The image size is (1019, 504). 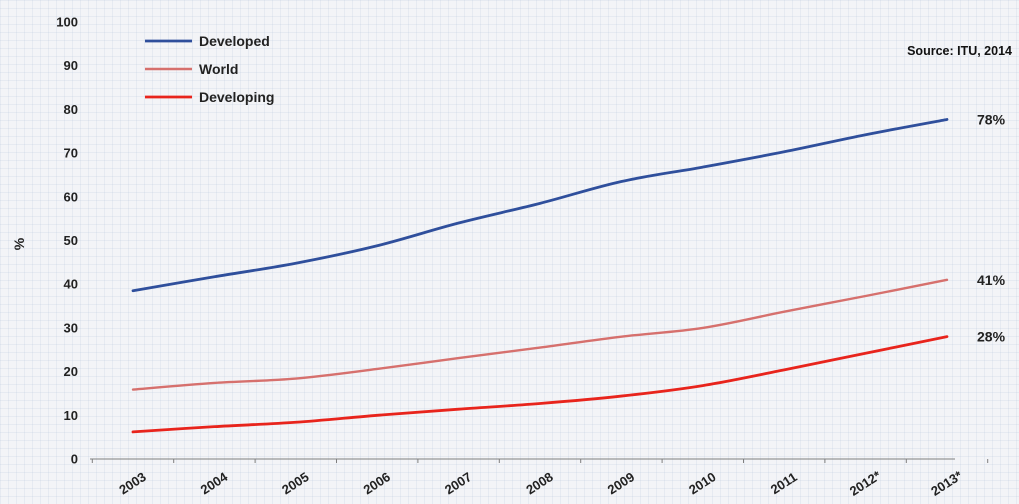 What do you see at coordinates (377, 483) in the screenshot?
I see `x-tick-label: 2006` at bounding box center [377, 483].